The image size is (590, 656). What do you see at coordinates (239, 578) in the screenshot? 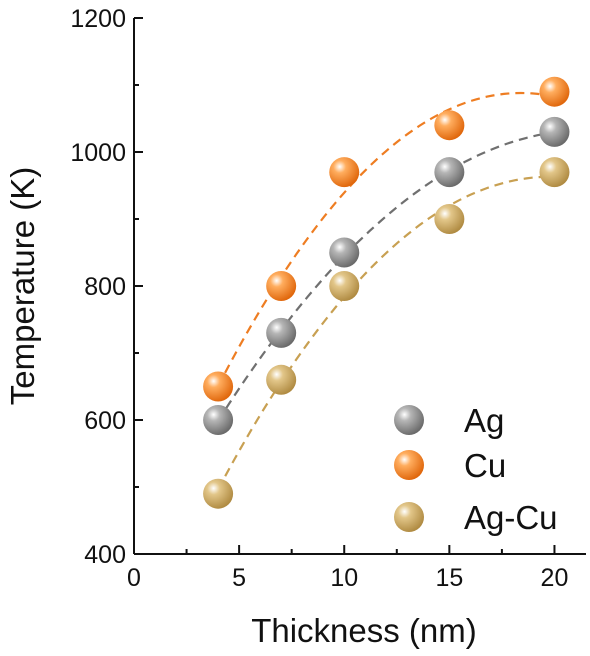
I see `x-tick-label: 5` at bounding box center [239, 578].